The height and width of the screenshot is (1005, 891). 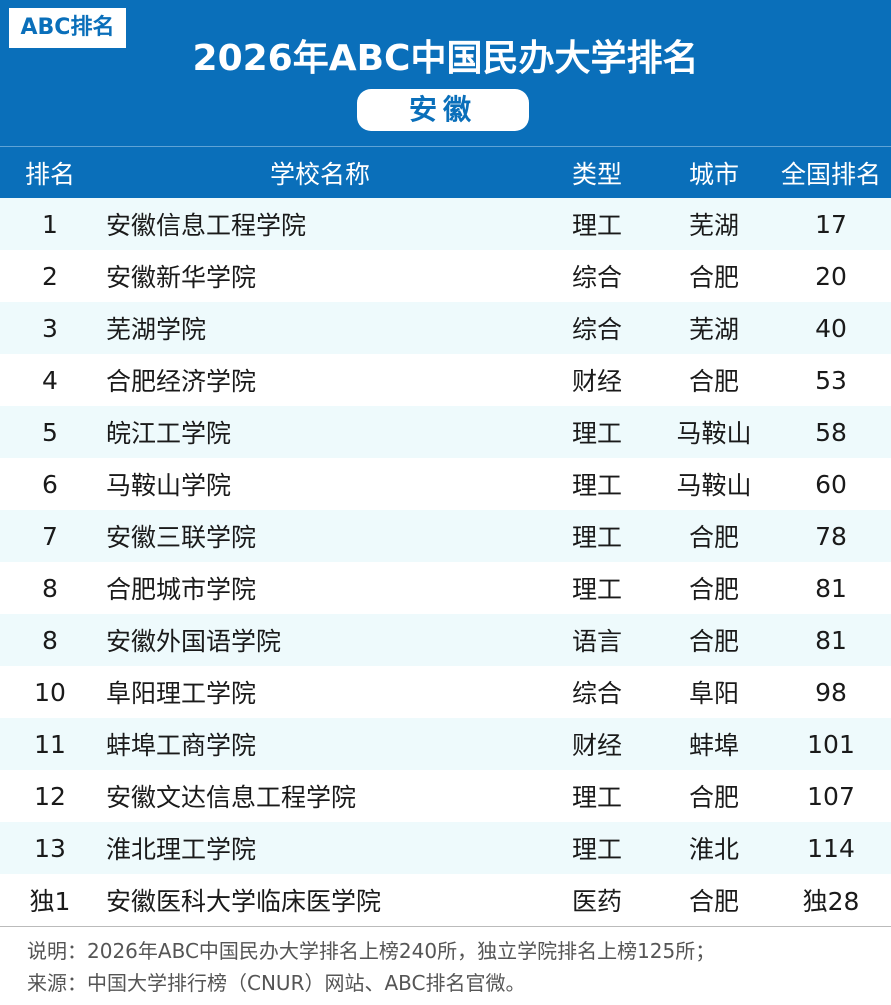 What do you see at coordinates (181, 277) in the screenshot?
I see `cell-school-name: 安徽新华学院` at bounding box center [181, 277].